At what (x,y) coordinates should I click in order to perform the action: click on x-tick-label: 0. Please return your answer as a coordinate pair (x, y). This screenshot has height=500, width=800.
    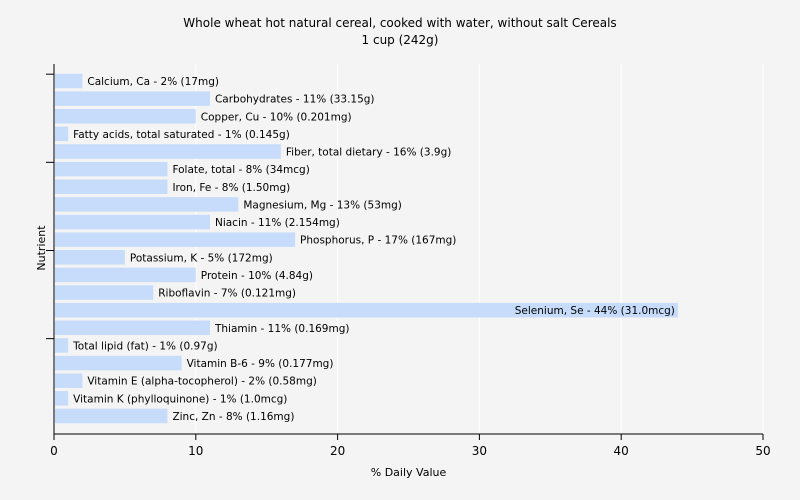
    Looking at the image, I should click on (54, 451).